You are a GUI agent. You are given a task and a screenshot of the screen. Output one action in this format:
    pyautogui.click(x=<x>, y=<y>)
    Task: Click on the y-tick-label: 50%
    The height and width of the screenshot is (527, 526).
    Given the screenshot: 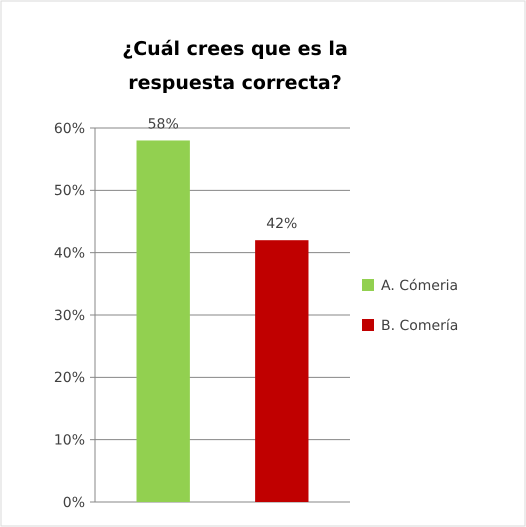 What is the action you would take?
    pyautogui.click(x=69, y=191)
    